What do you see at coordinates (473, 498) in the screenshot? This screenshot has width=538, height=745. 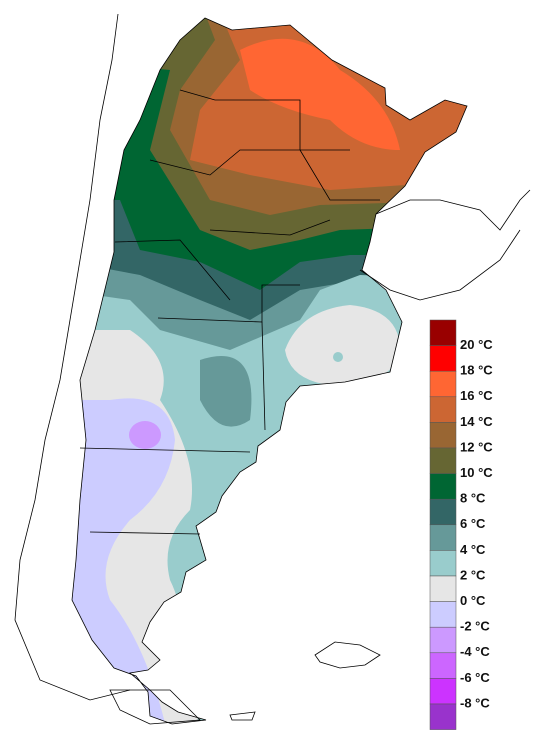 I see `legend-label: 8 °C` at bounding box center [473, 498].